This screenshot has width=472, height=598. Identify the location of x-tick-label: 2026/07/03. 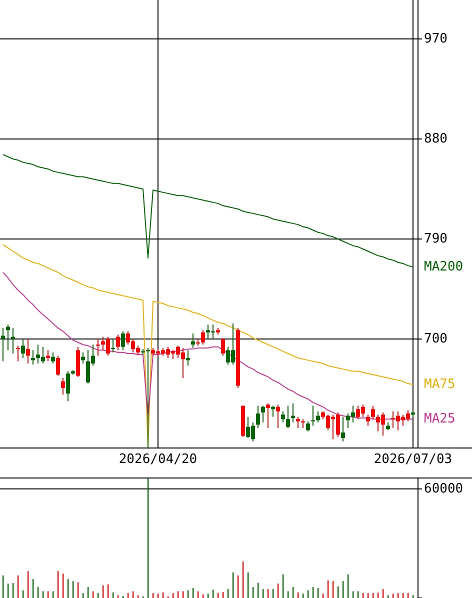
(413, 459).